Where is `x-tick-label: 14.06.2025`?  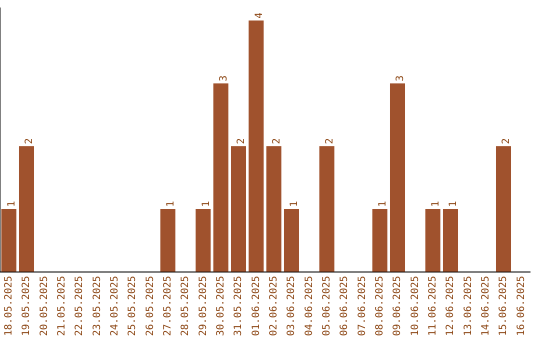 x-tick-label: 14.06.2025 is located at coordinates (486, 306).